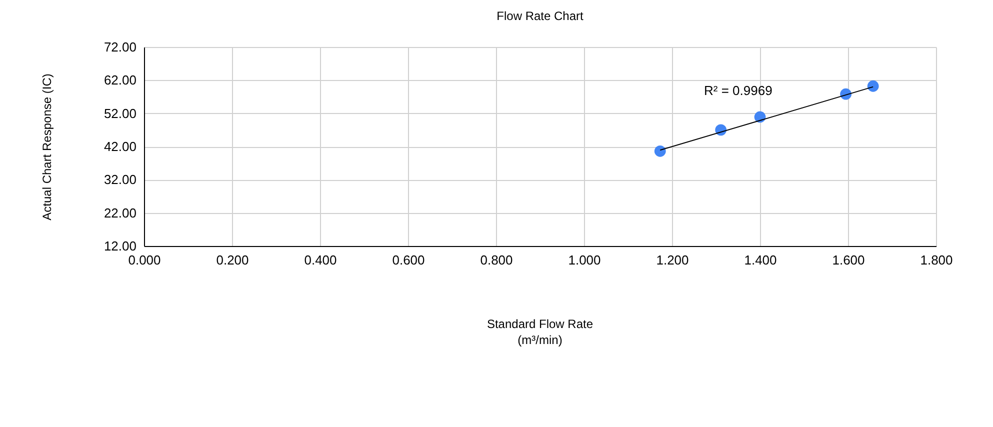  I want to click on y-axis-title: Actual Chart Response (IC), so click(47, 147).